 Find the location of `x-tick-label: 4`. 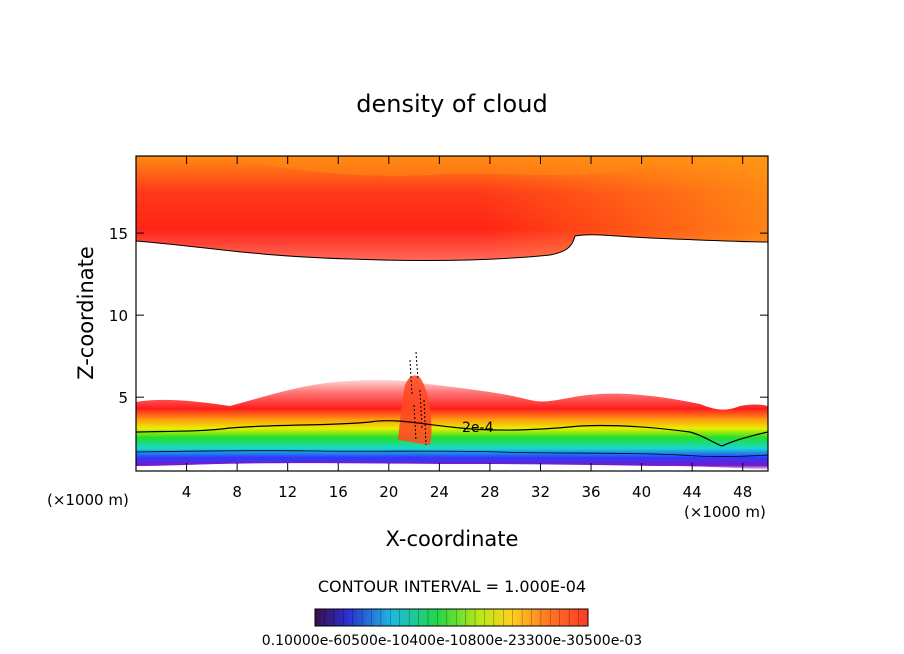

x-tick-label: 4 is located at coordinates (187, 492).